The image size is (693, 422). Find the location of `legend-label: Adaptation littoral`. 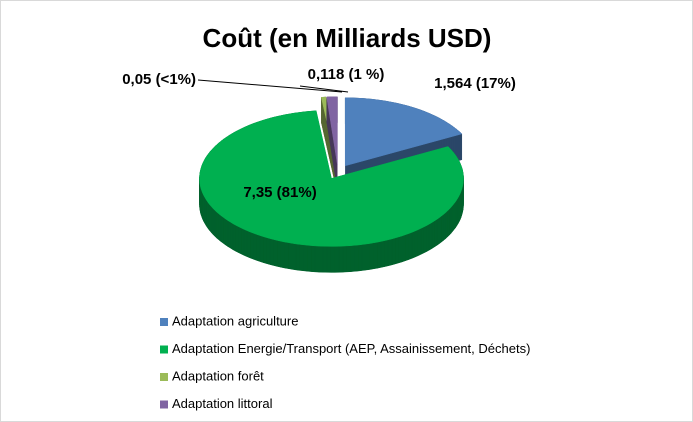

legend-label: Adaptation littoral is located at coordinates (222, 403).